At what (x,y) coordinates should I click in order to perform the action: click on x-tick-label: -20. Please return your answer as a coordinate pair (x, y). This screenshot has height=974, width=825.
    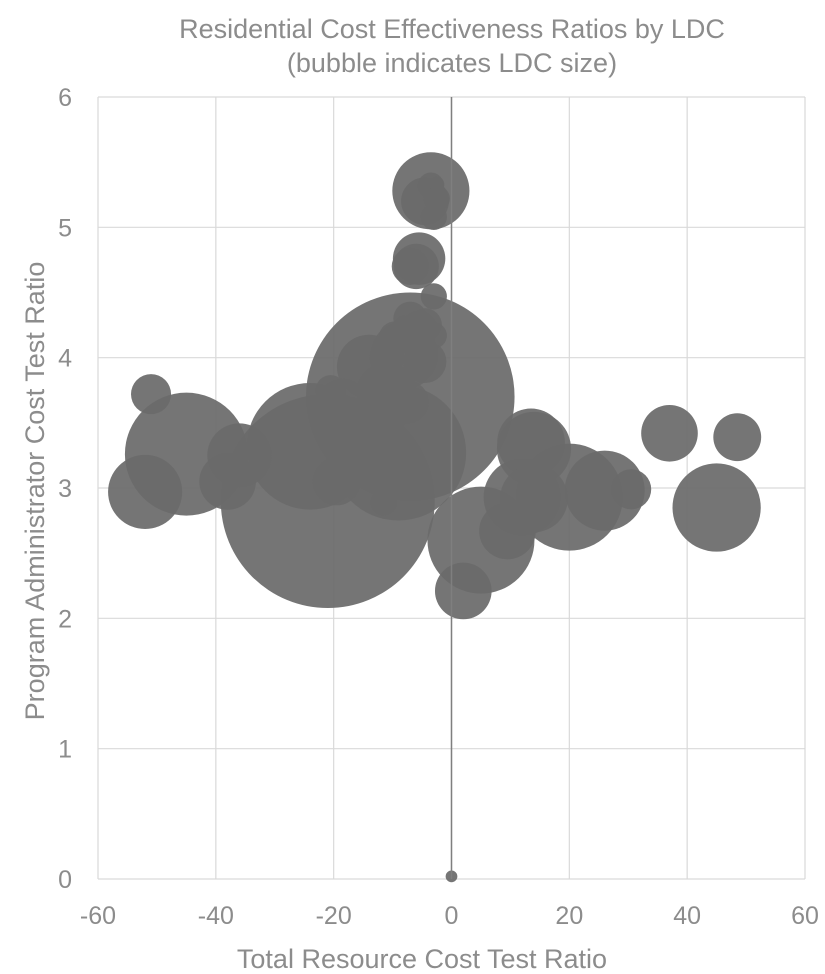
    Looking at the image, I should click on (334, 916).